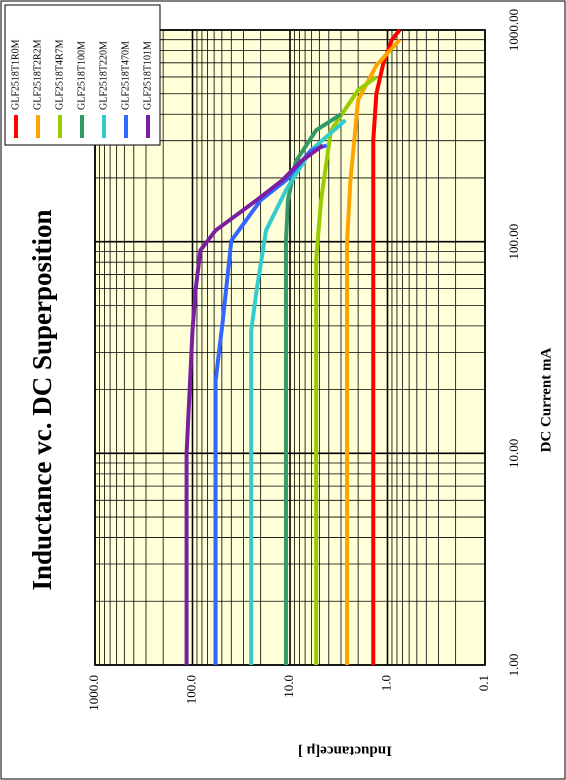 This screenshot has height=780, width=566. What do you see at coordinates (93, 693) in the screenshot?
I see `y-tick-label: 1000.0` at bounding box center [93, 693].